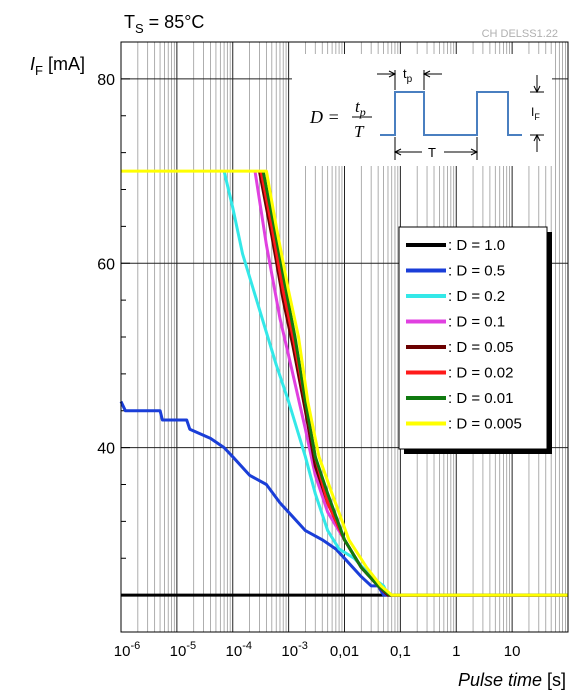 The height and width of the screenshot is (695, 578). Describe the element at coordinates (480, 347) in the screenshot. I see `legend-label-4: : D = 0.05` at that location.